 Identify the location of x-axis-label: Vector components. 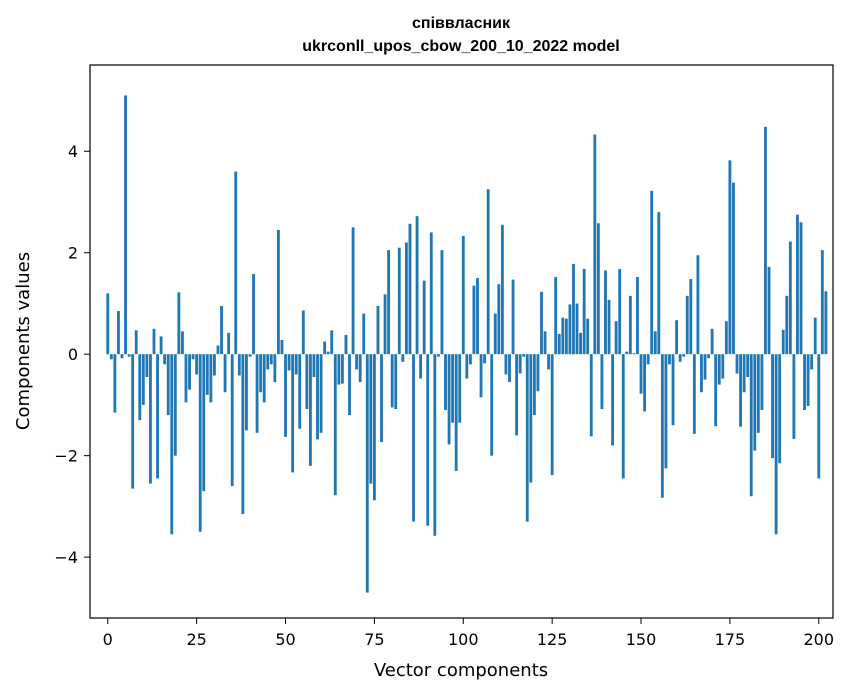
(461, 670).